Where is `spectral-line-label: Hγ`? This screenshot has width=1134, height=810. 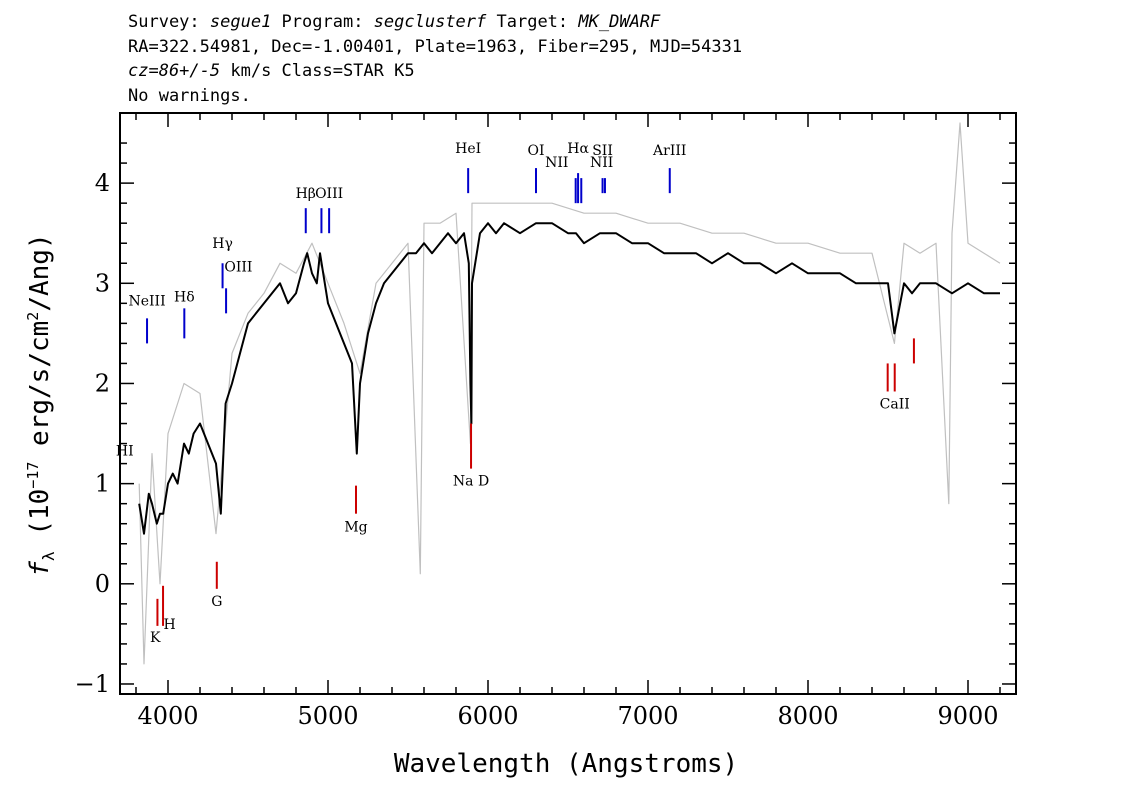 spectral-line-label: Hγ is located at coordinates (222, 244).